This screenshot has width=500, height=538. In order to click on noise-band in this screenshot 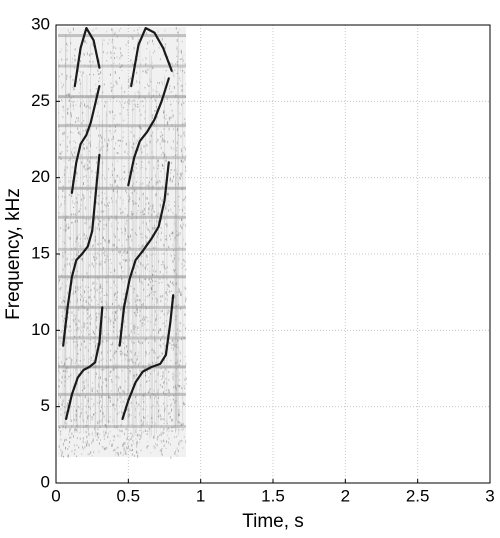, I will do `click(122, 126)`.